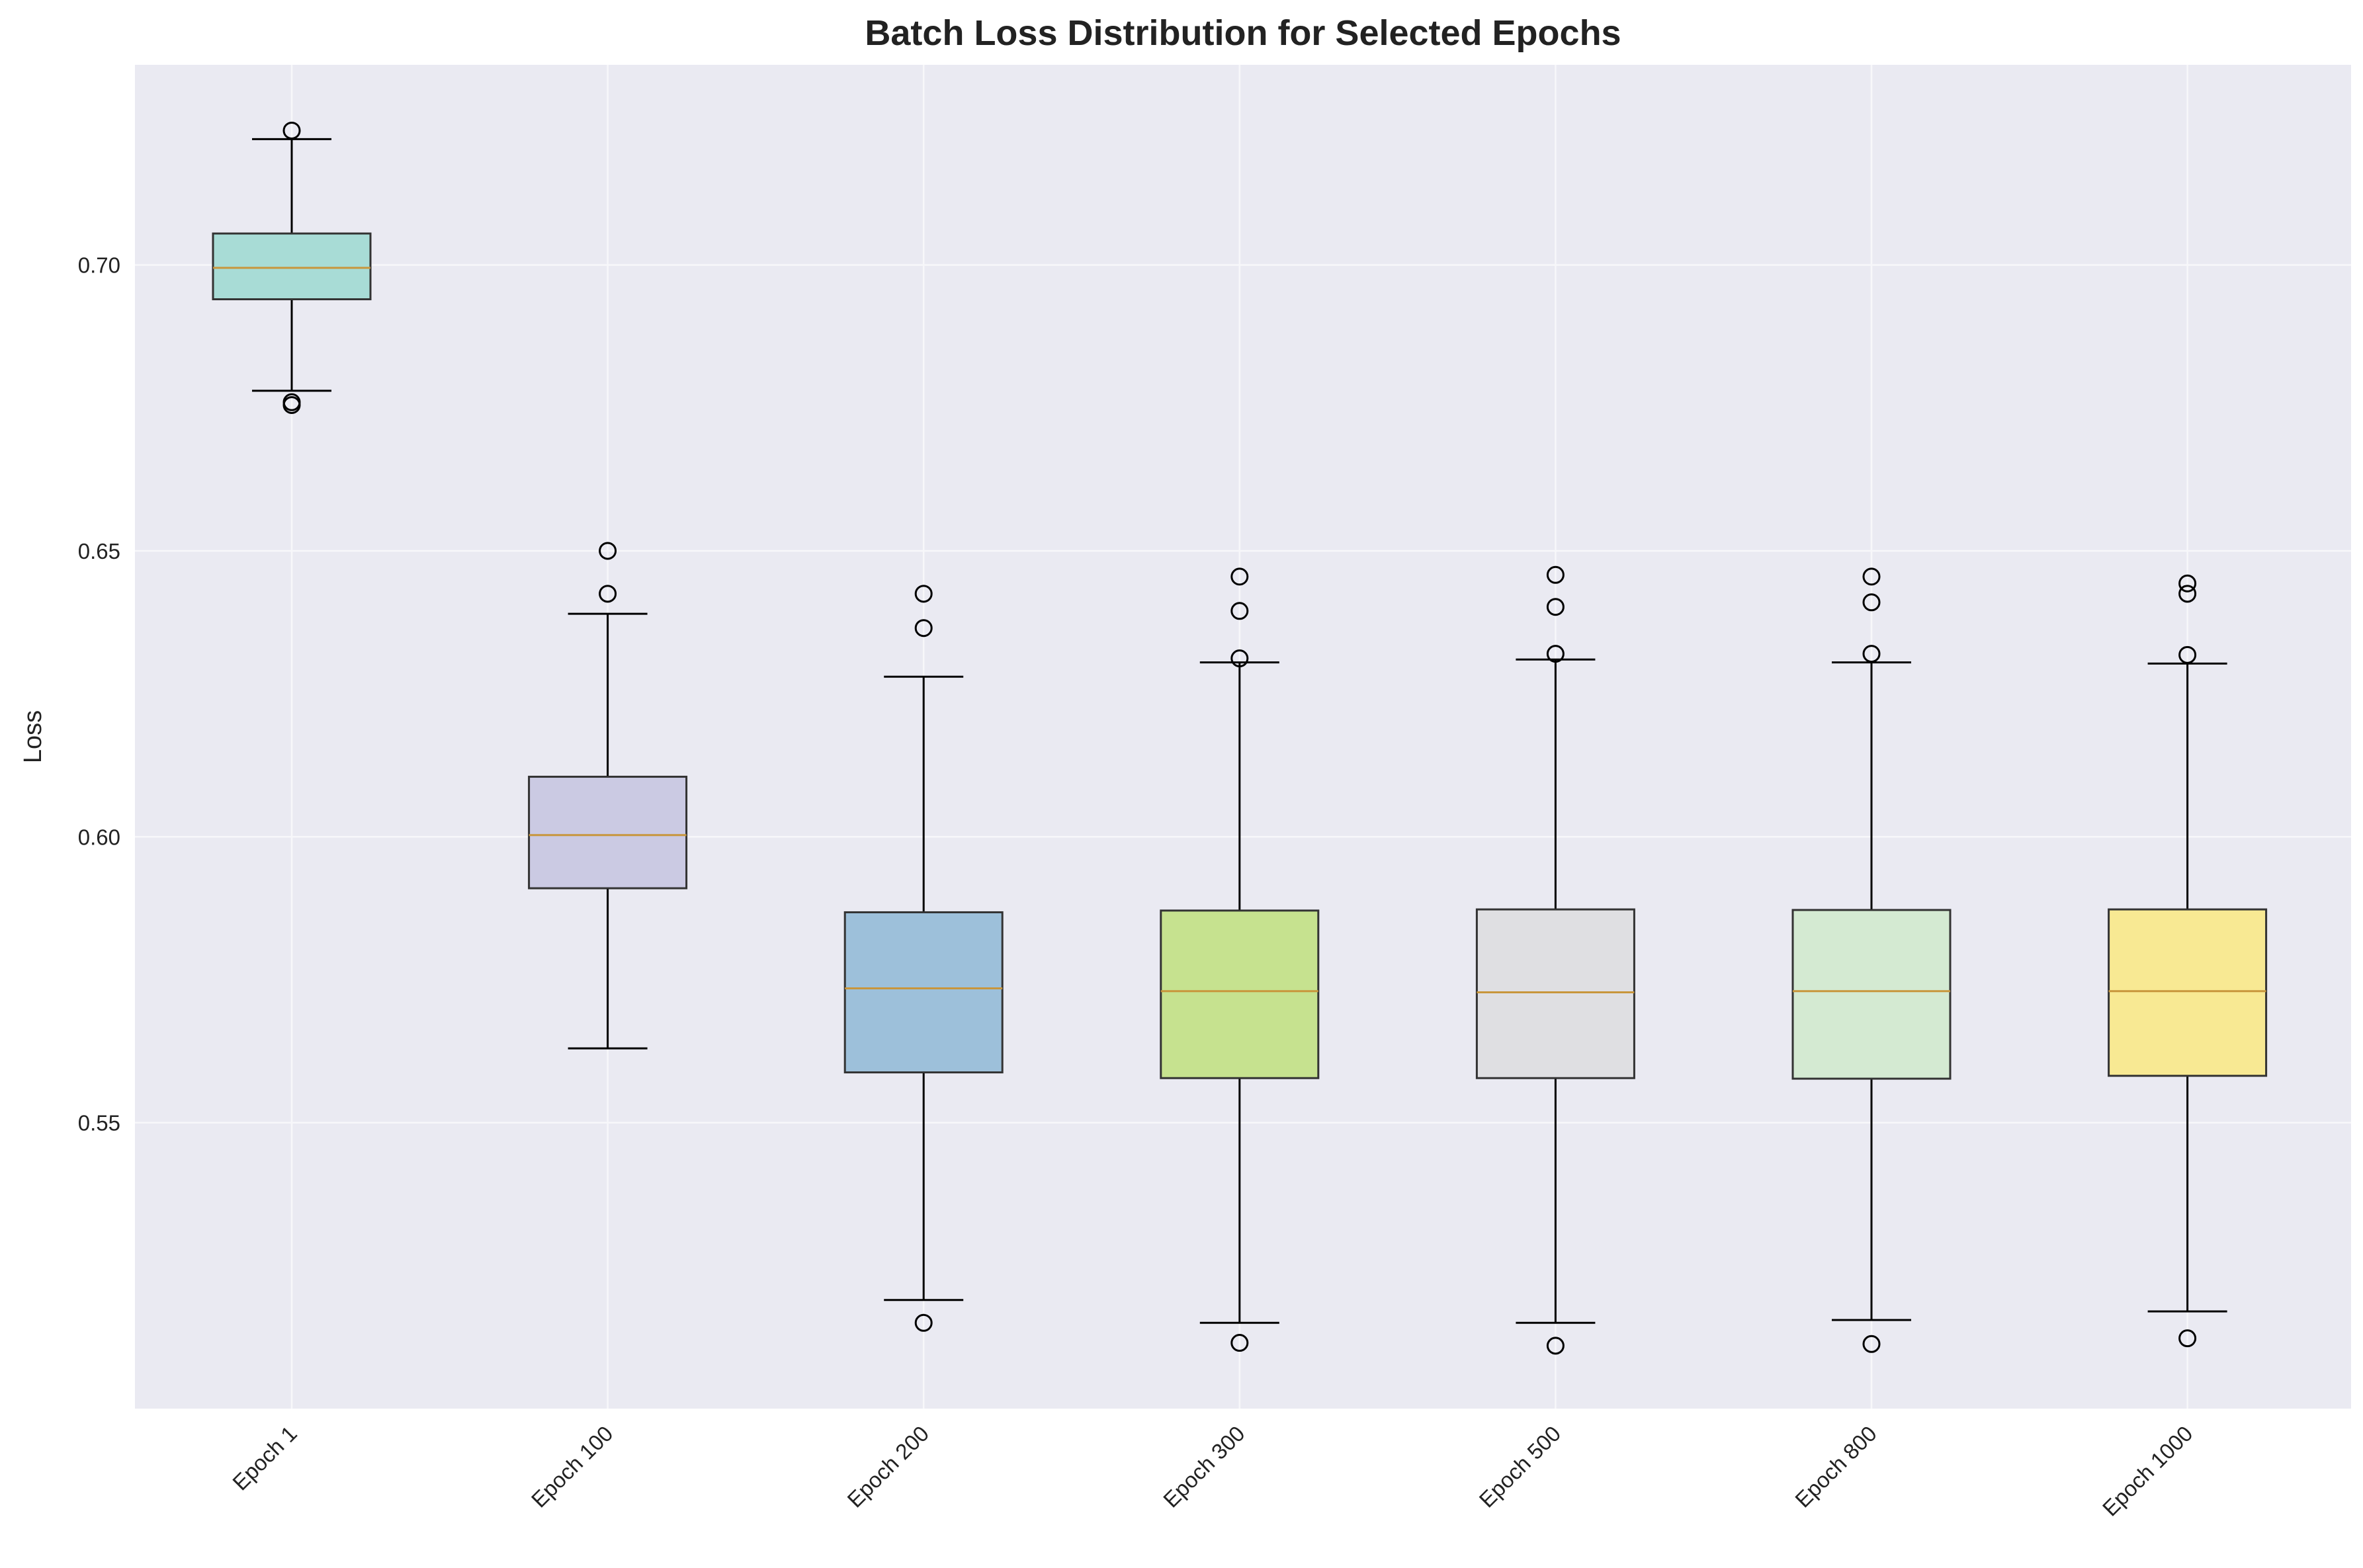  What do you see at coordinates (99, 837) in the screenshot?
I see `y-tick-label: 0.60` at bounding box center [99, 837].